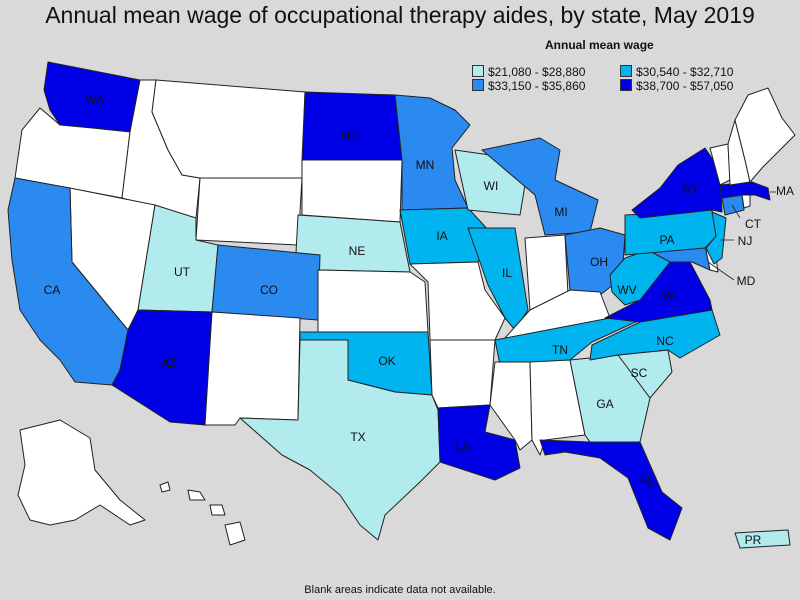 The width and height of the screenshot is (800, 600). Describe the element at coordinates (357, 251) in the screenshot. I see `label-NE: NE` at that location.